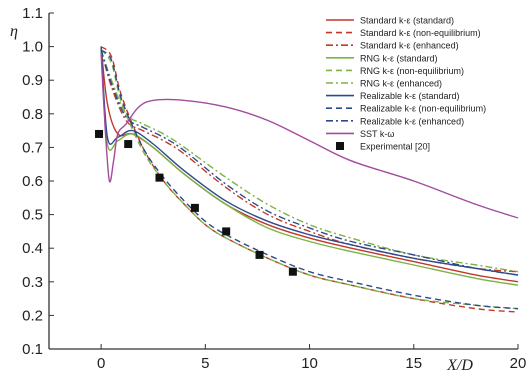  I want to click on y-tick-label: 0.1, so click(32, 349).